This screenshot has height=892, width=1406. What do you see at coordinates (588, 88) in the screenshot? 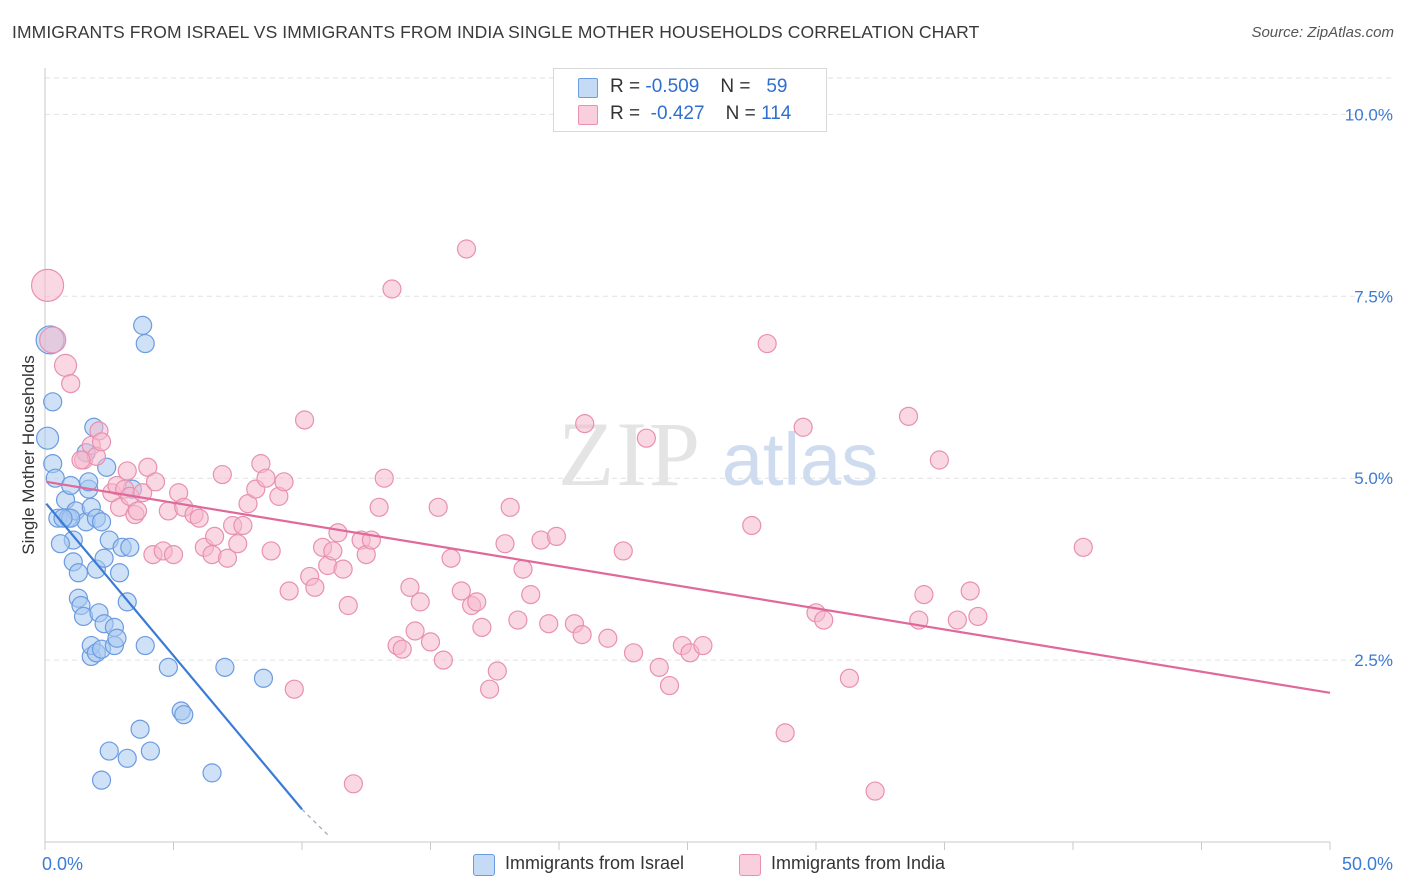
I see `israel-swatch` at bounding box center [588, 88].